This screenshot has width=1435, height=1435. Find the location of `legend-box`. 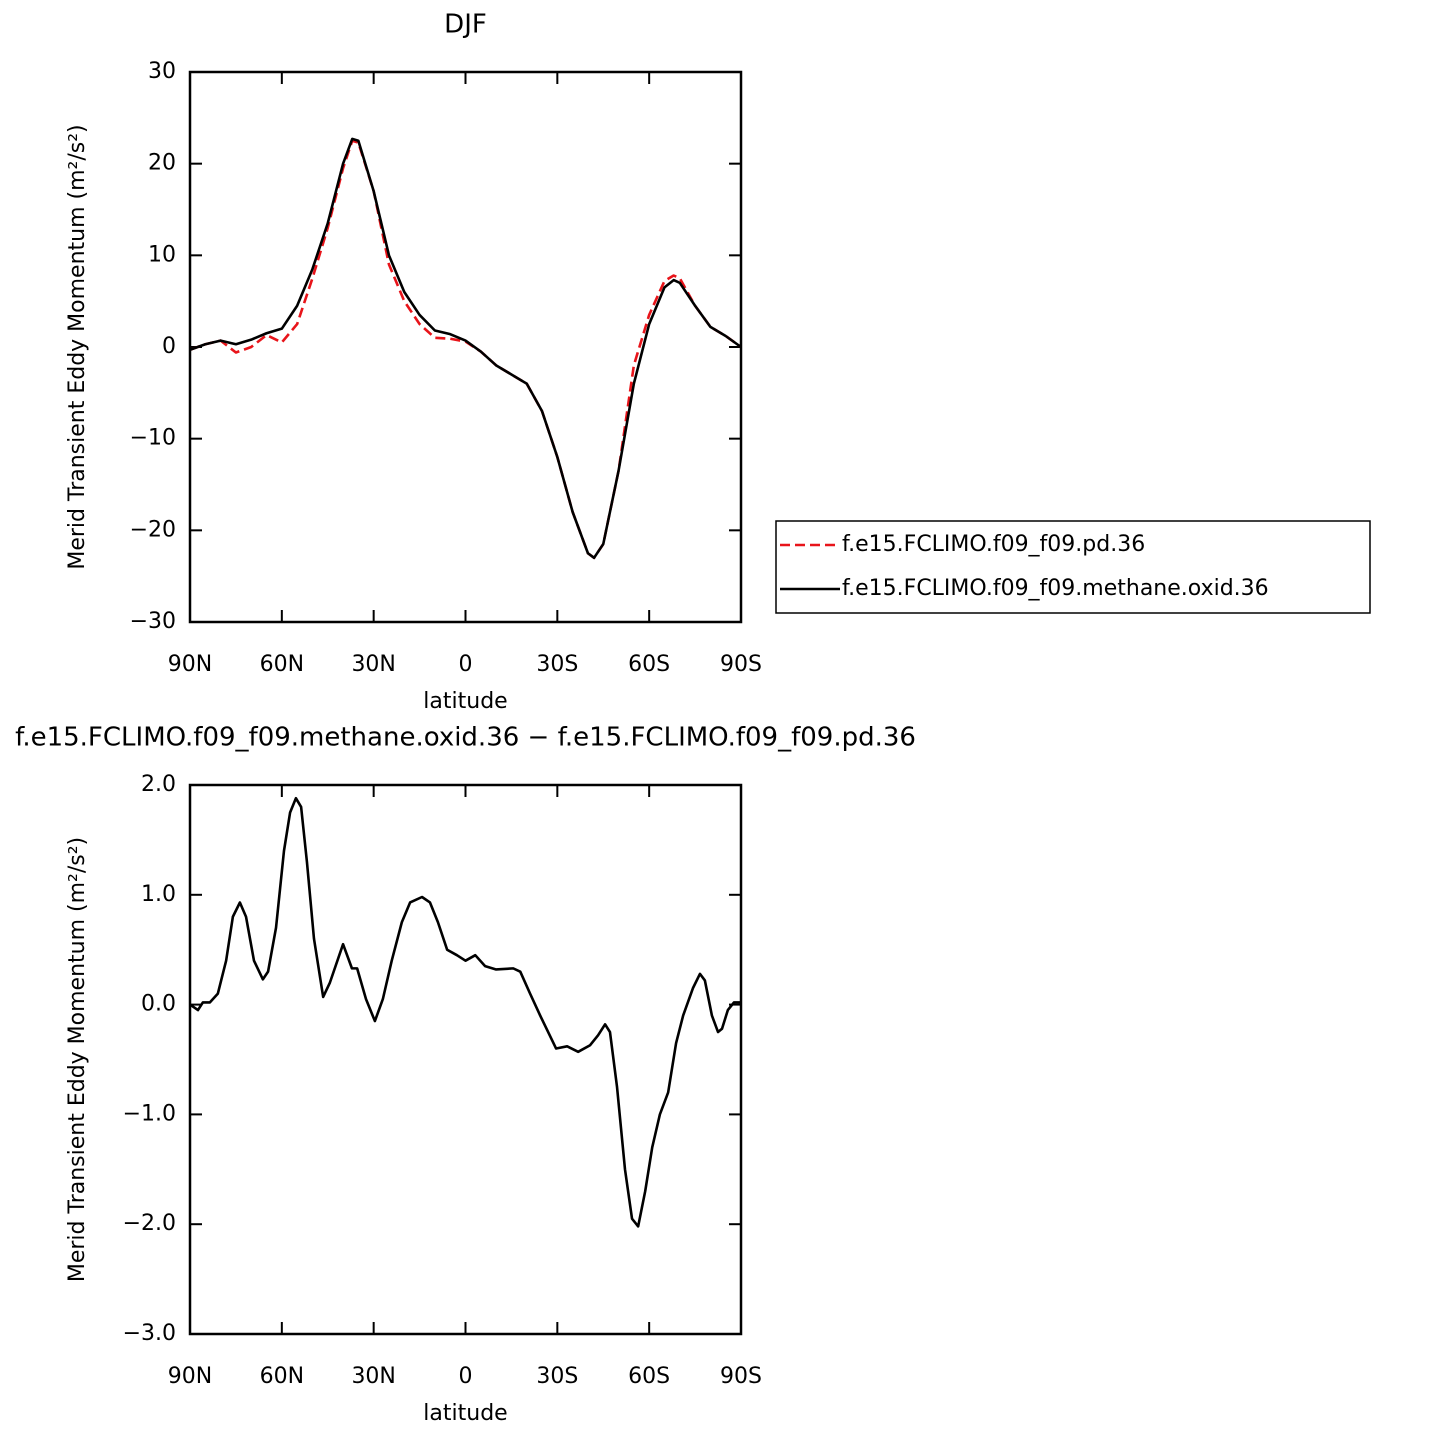

legend-box is located at coordinates (1073, 567).